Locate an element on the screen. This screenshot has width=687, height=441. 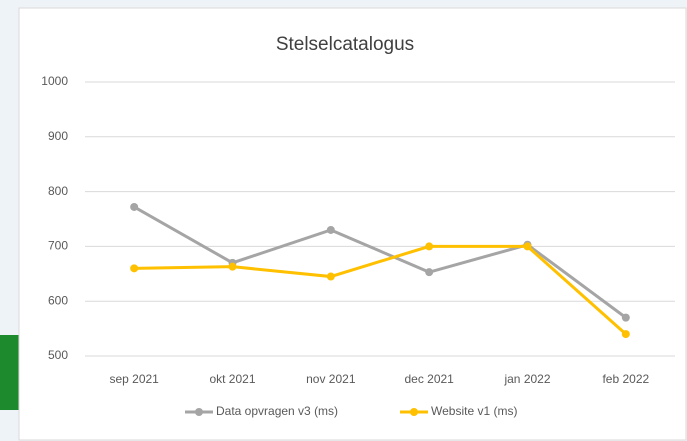
x-tick-label: okt 2021 is located at coordinates (232, 379).